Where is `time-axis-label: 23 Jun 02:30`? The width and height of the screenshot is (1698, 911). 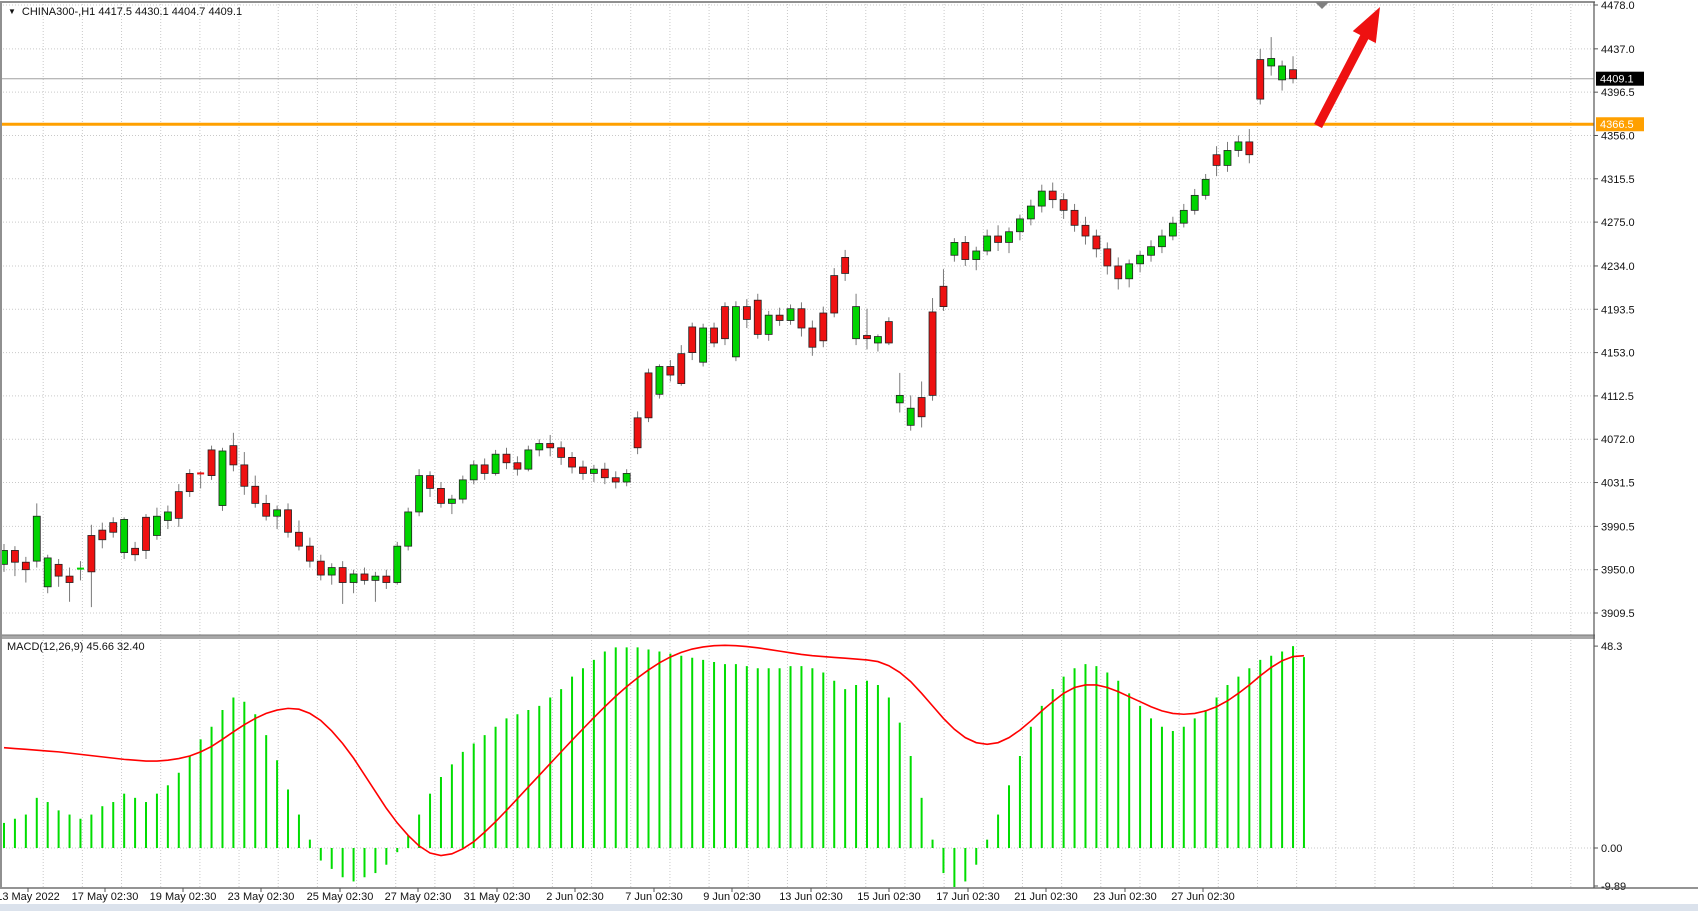 time-axis-label: 23 Jun 02:30 is located at coordinates (1125, 897).